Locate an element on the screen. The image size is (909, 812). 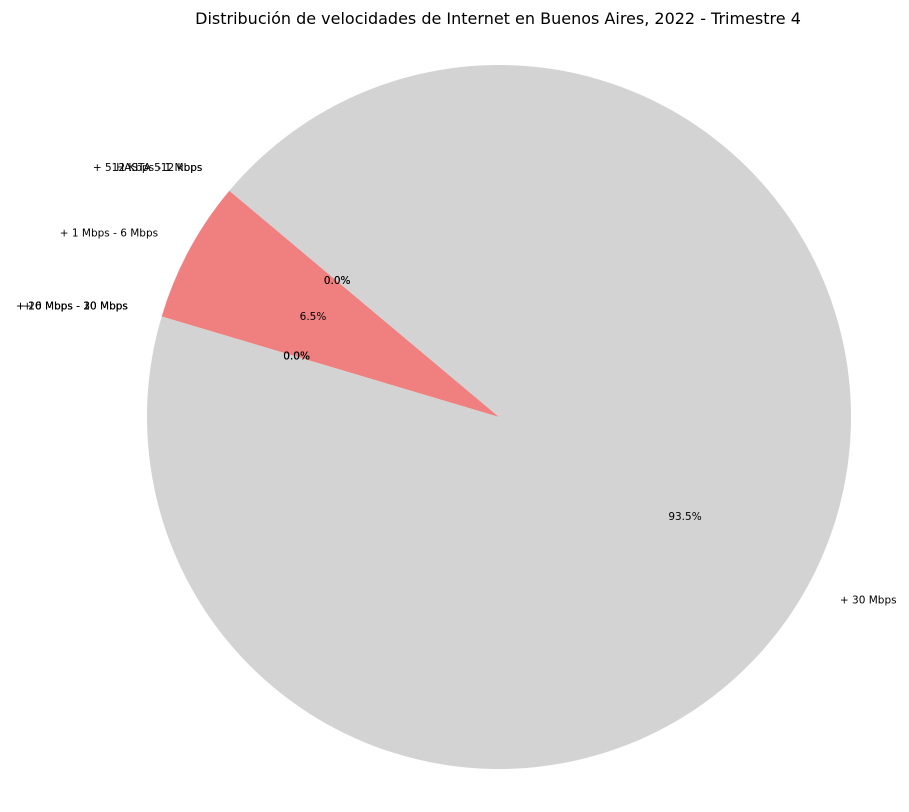
slice-pct-20-mbps-30-mbps: 0.0% is located at coordinates (296, 357).